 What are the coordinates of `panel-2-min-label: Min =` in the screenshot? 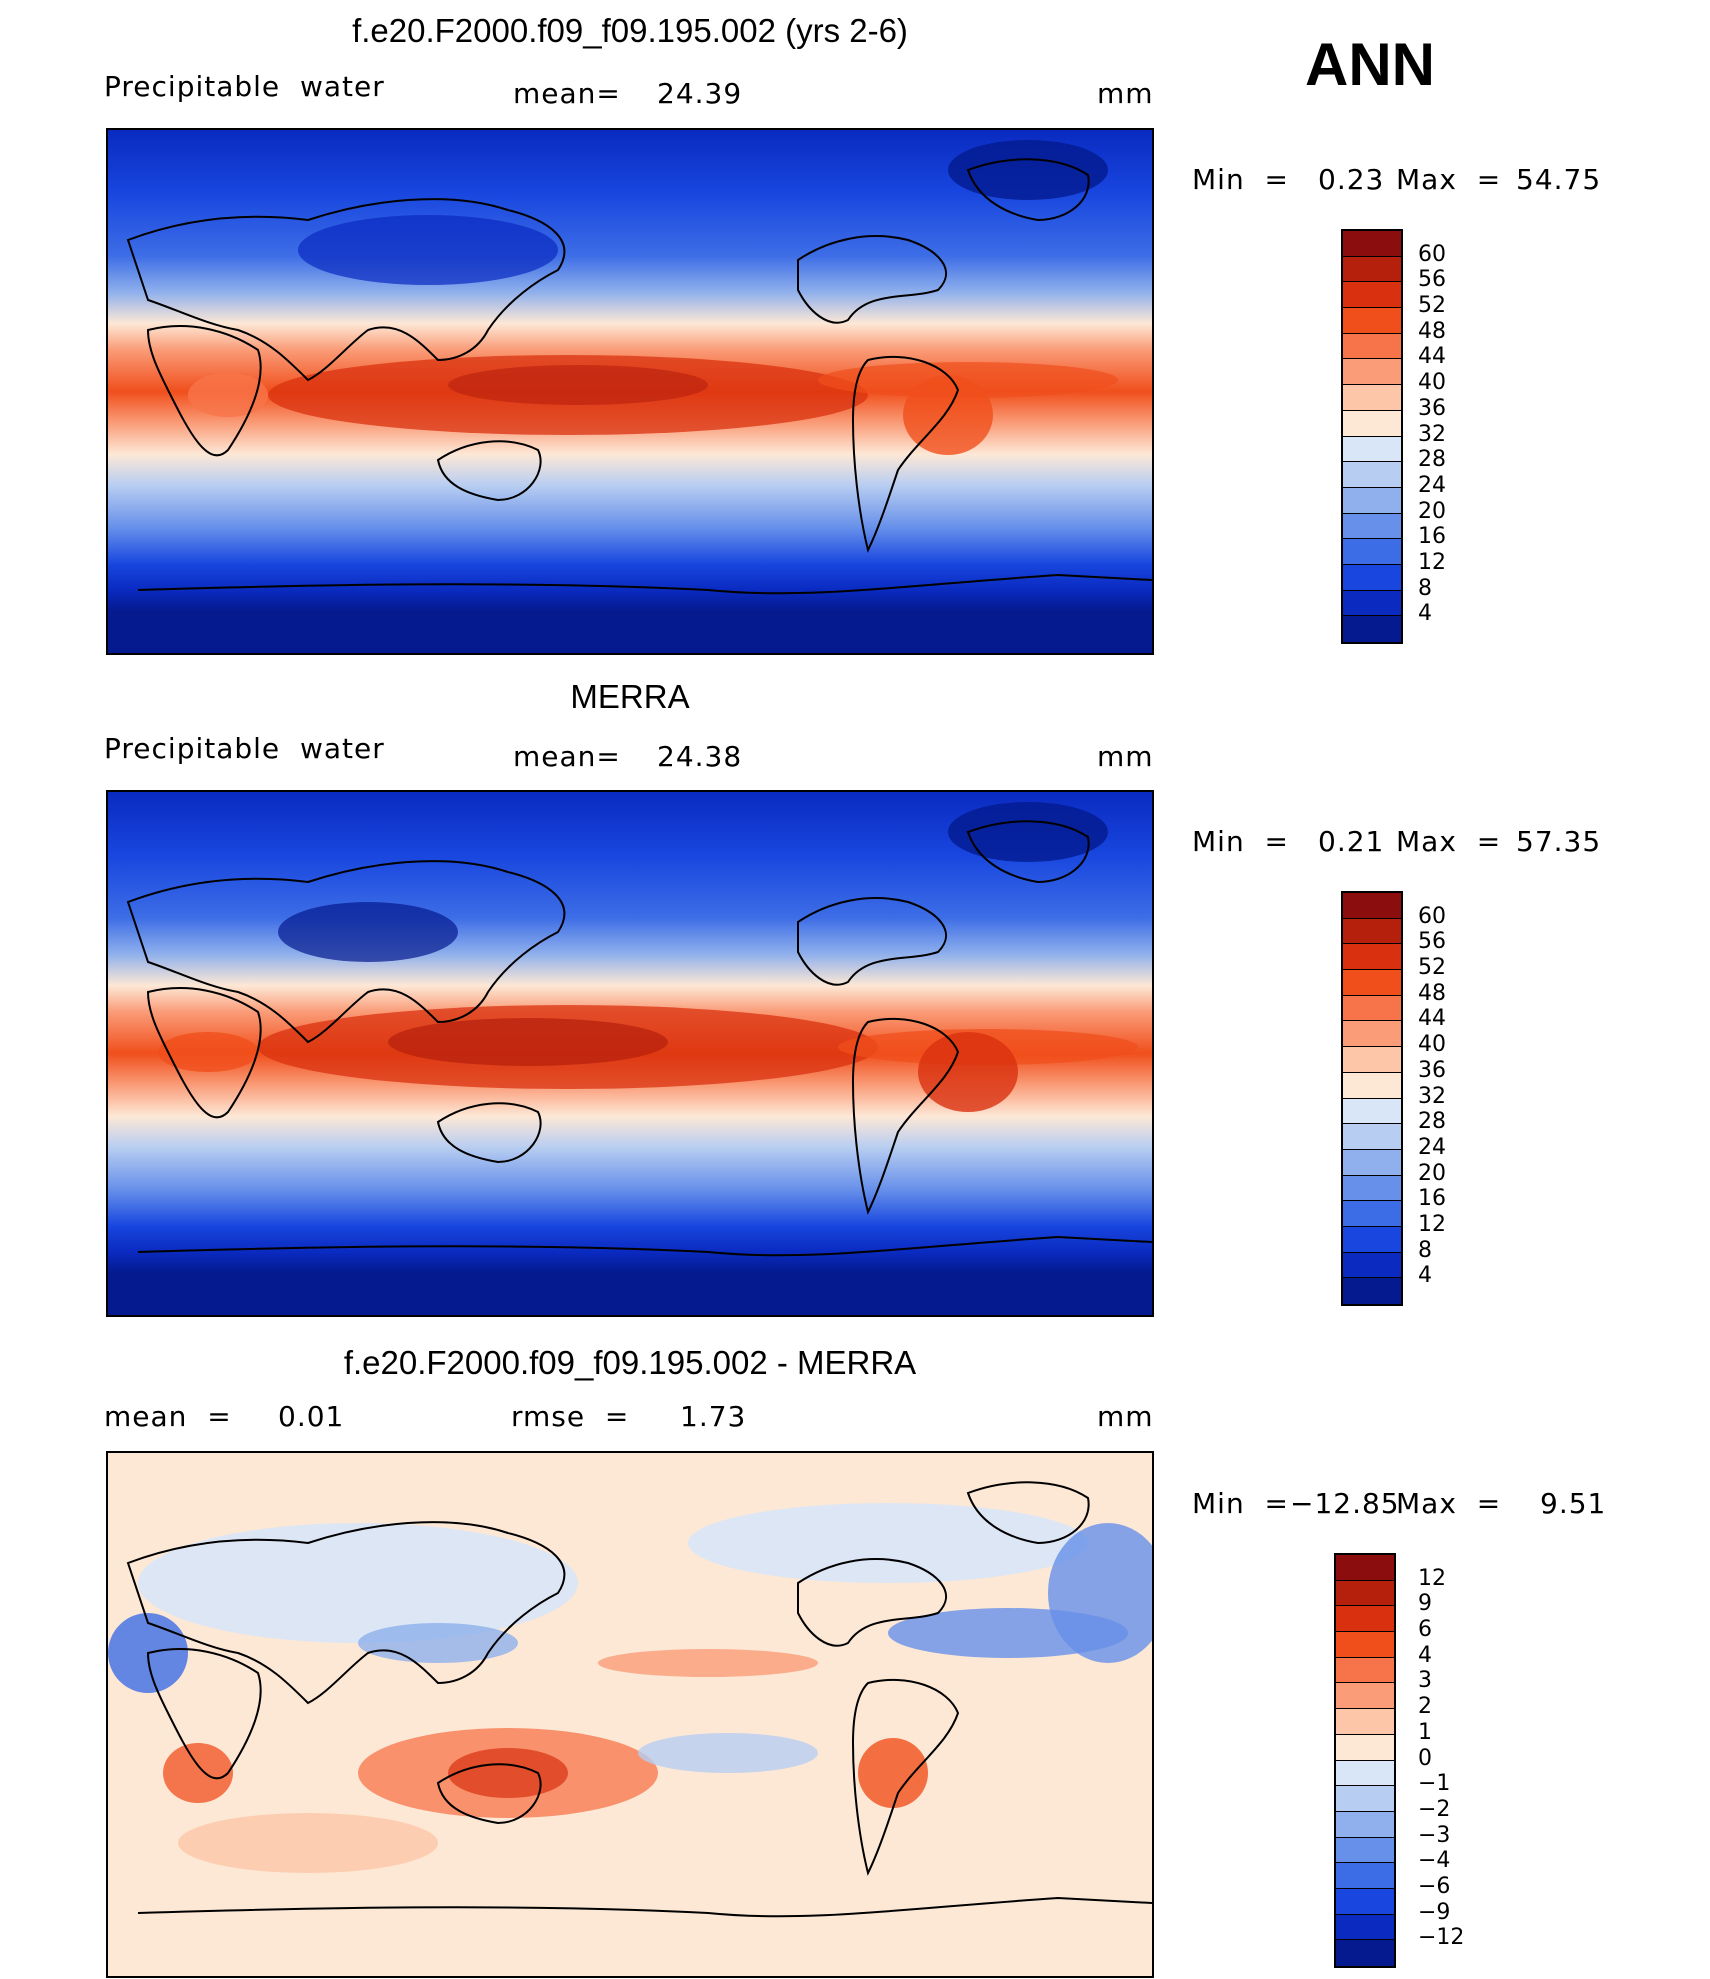 It's located at (1240, 841).